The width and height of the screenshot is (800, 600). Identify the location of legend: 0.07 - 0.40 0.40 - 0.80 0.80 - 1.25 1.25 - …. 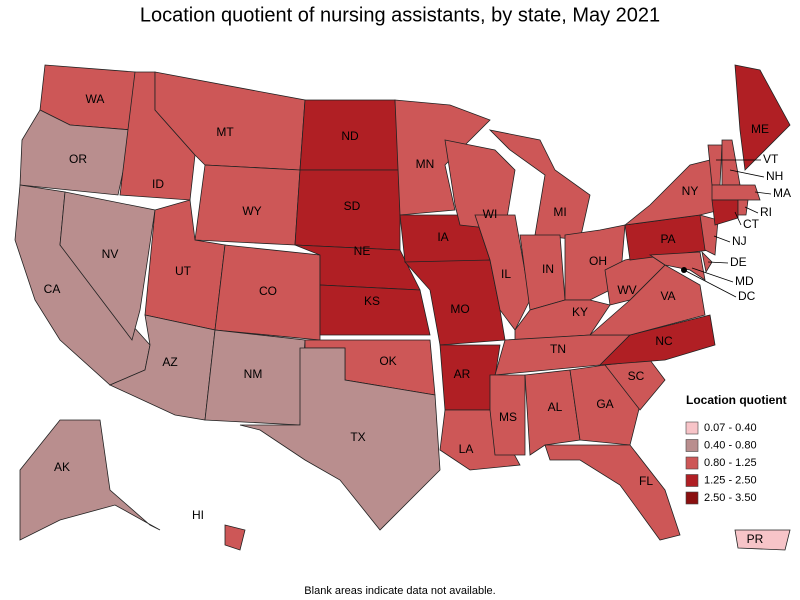
(721, 463).